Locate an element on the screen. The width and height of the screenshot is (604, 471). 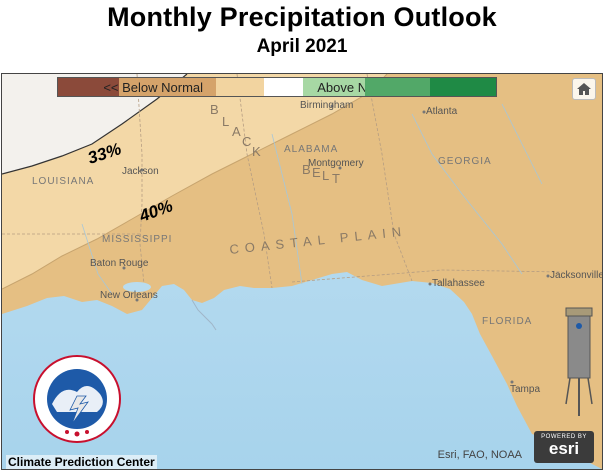
black-belt-label: B L A C K B E L T is located at coordinates (278, 144).